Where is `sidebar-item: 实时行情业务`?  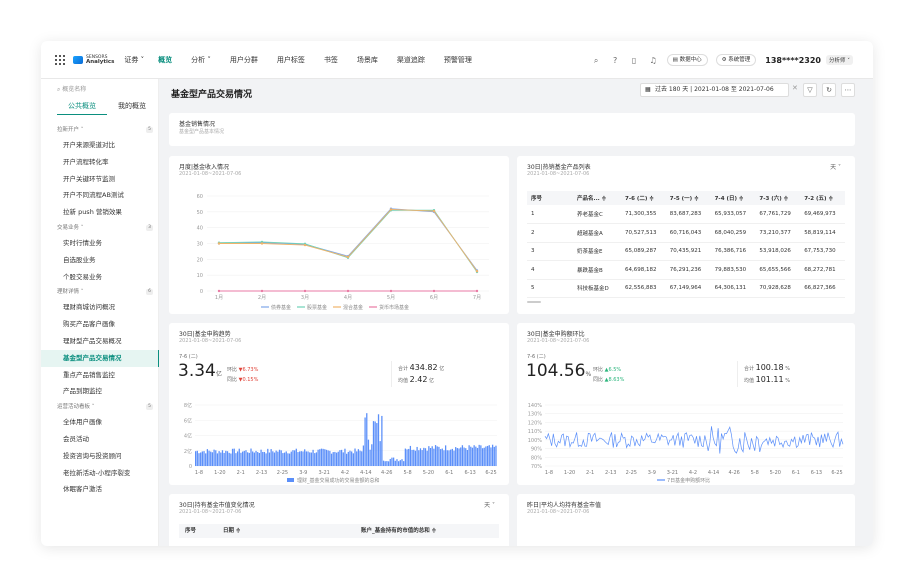
sidebar-item: 实时行情业务 is located at coordinates (82, 242).